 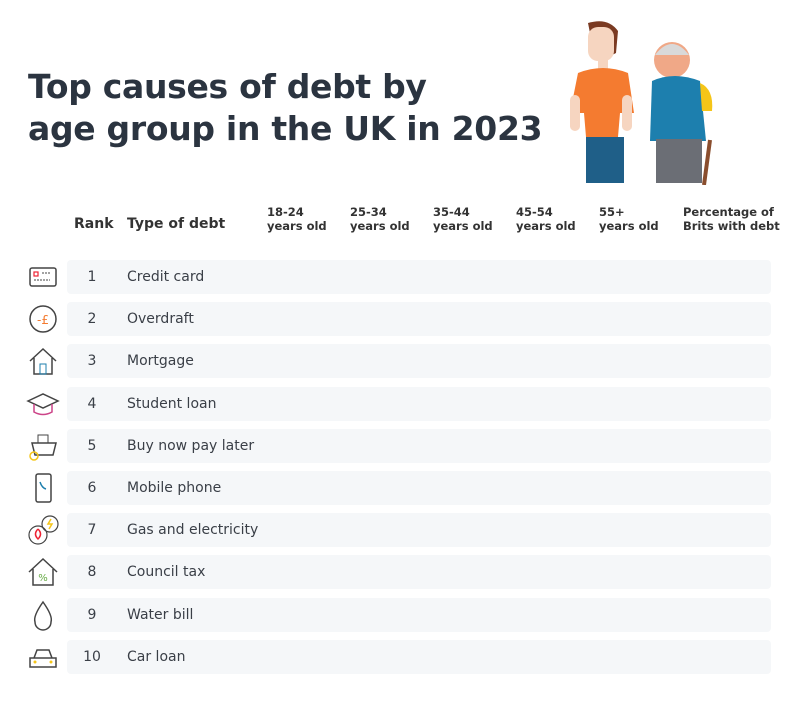 What do you see at coordinates (629, 219) in the screenshot?
I see `header-55-plus: 55+ years old` at bounding box center [629, 219].